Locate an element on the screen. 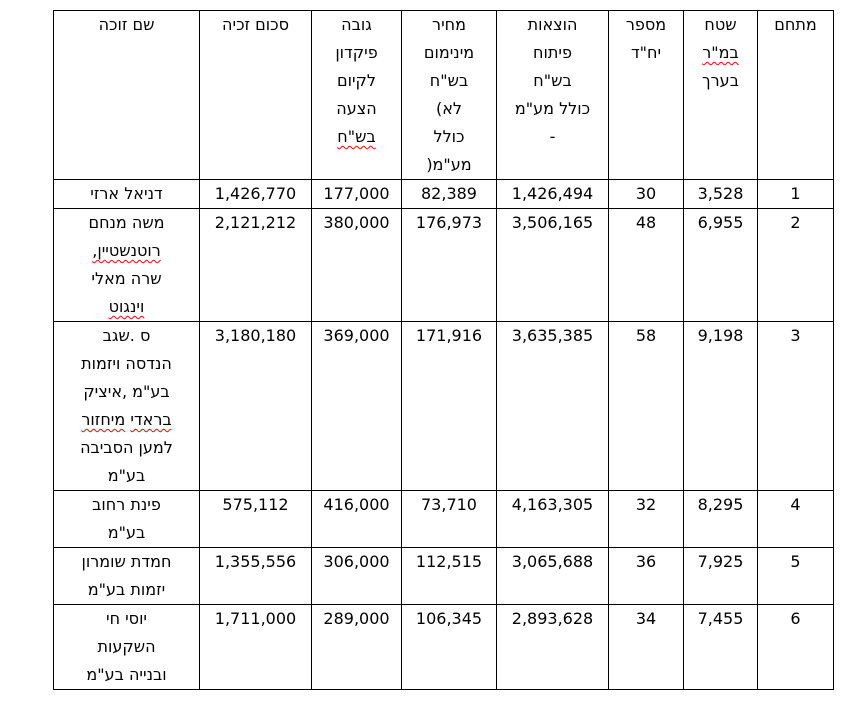 The height and width of the screenshot is (710, 861). cell-units-row-1: 30 is located at coordinates (646, 194).